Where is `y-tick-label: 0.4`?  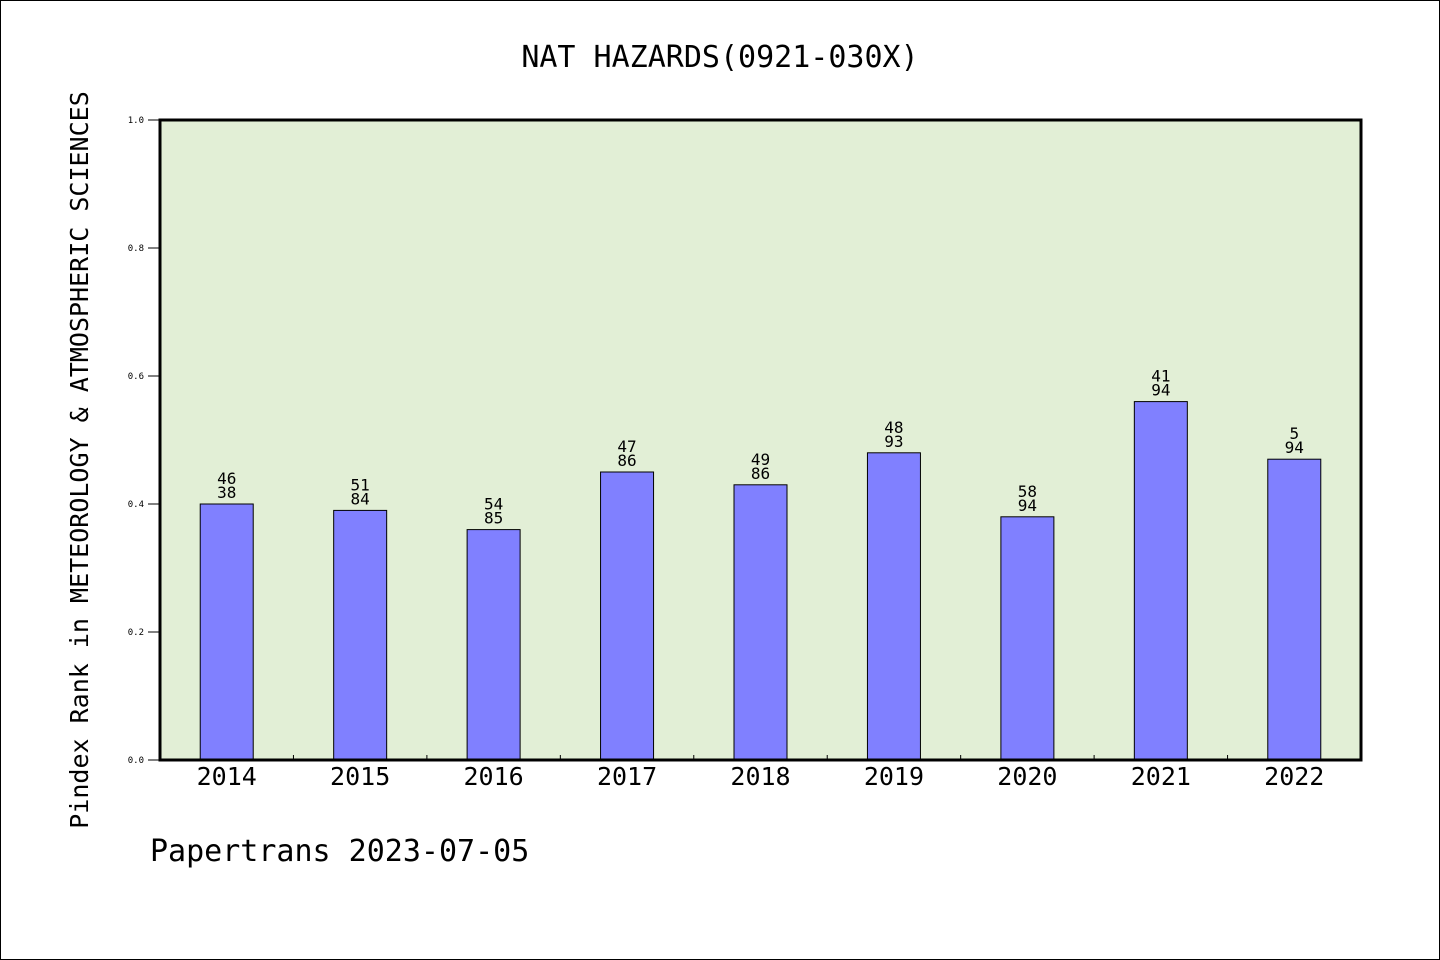
y-tick-label: 0.4 is located at coordinates (136, 505).